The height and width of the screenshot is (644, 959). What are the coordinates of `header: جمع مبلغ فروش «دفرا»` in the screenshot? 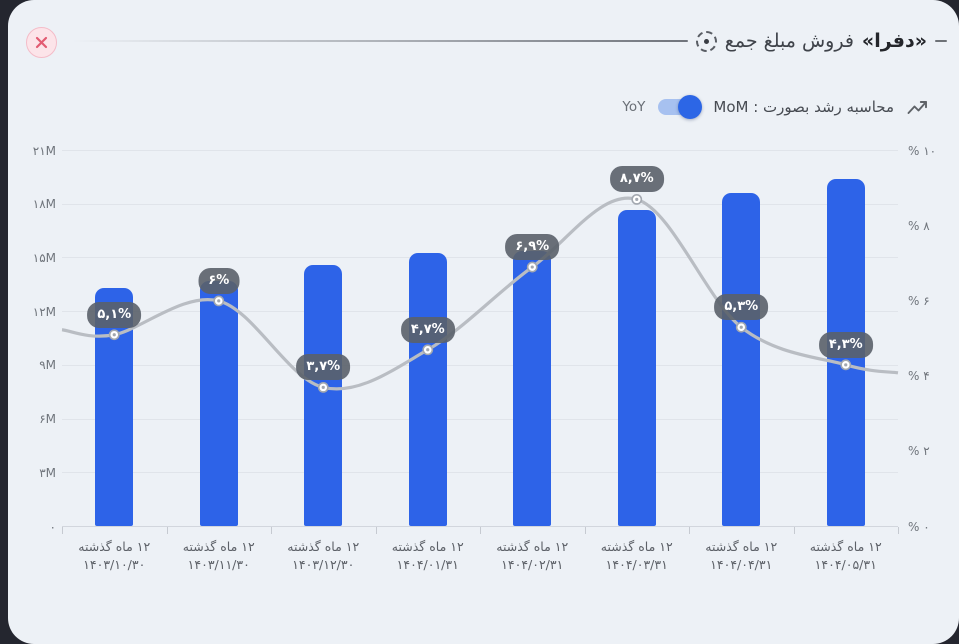 It's located at (509, 41).